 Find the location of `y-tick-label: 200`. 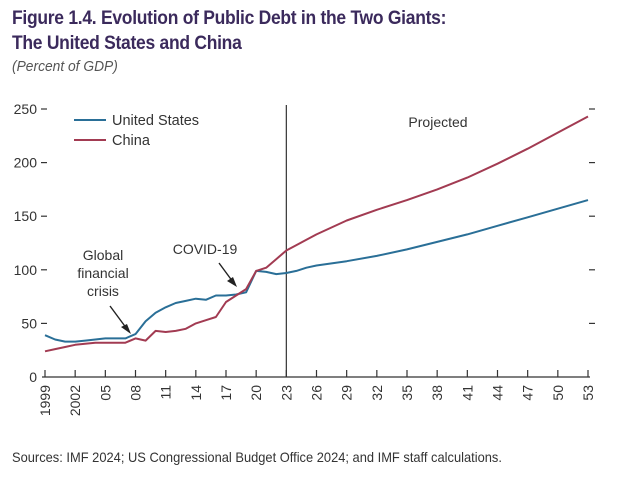

y-tick-label: 200 is located at coordinates (26, 163).